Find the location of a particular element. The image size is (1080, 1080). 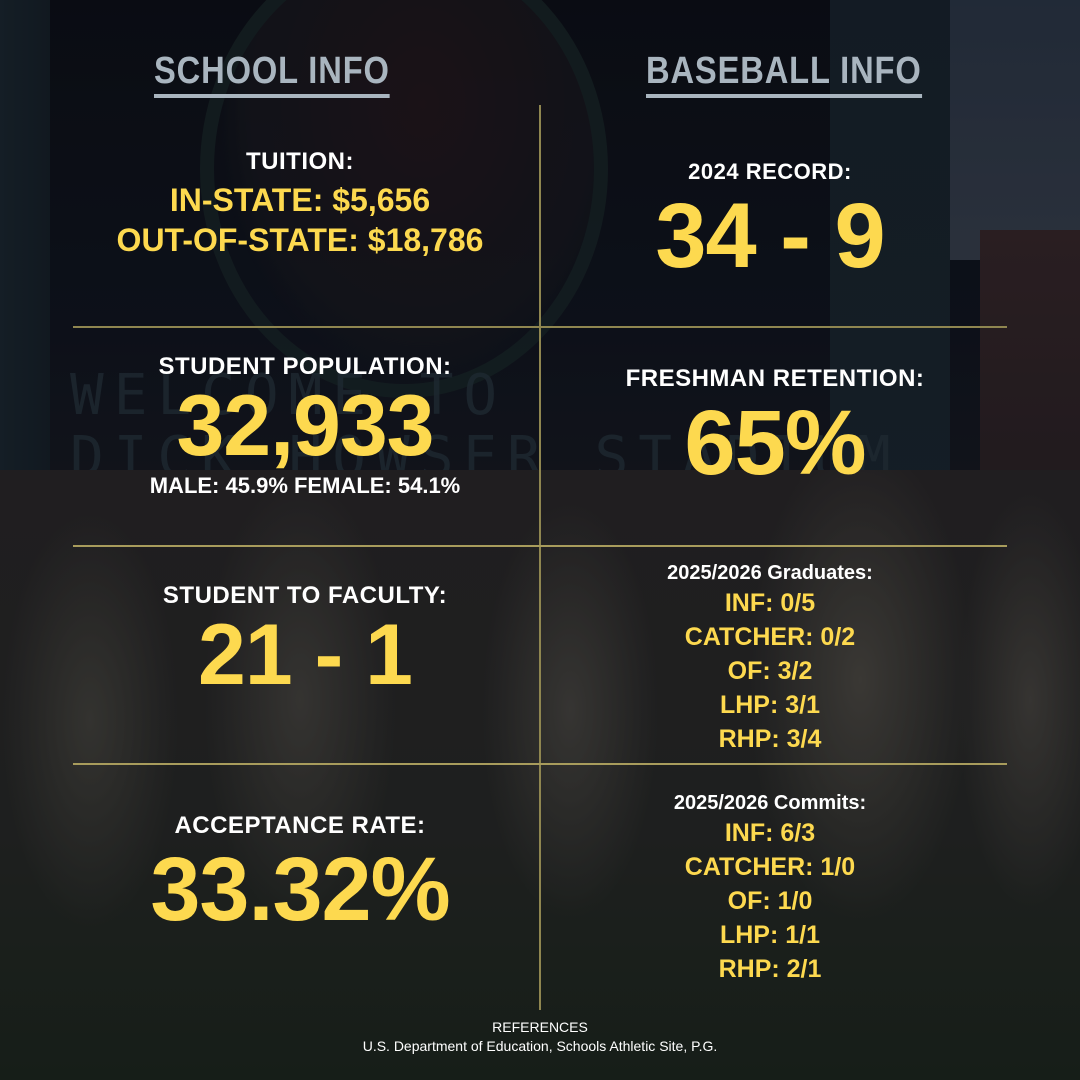

commits-item: RHP: 2/1 is located at coordinates (770, 969).